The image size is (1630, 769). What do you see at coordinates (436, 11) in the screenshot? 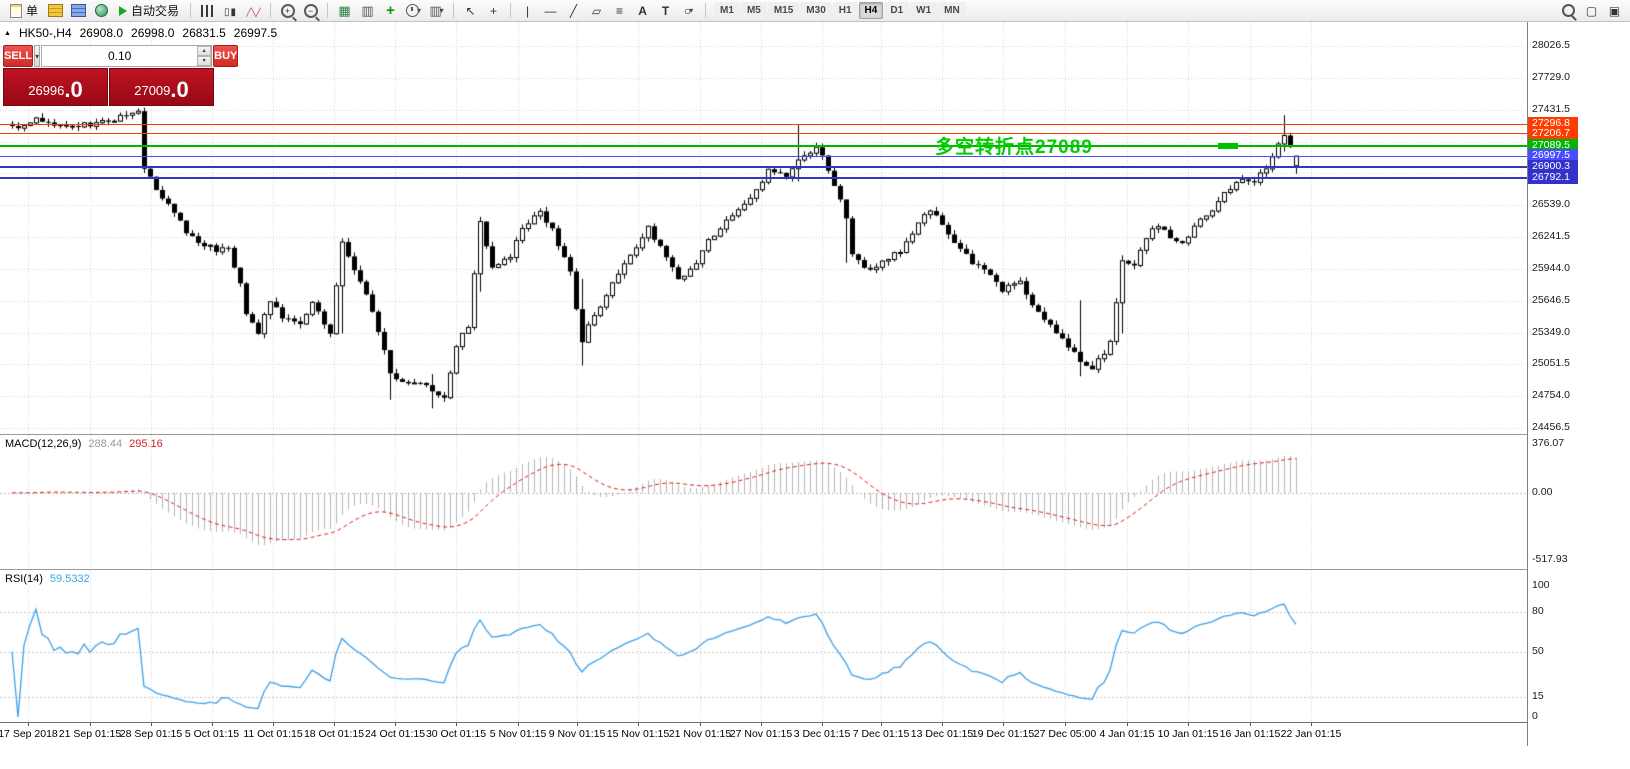
I see `templates-icon: ▾` at bounding box center [436, 11].